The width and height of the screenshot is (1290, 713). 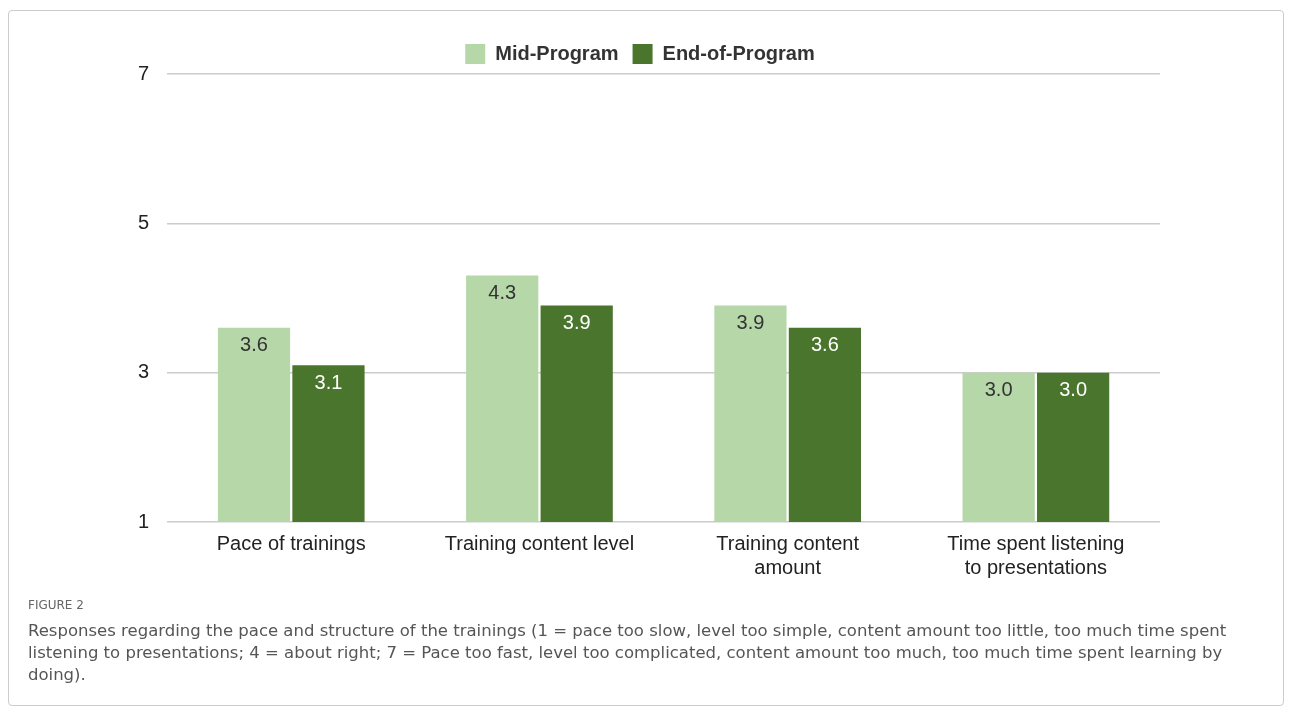 I want to click on legend-label: Mid-Program, so click(x=557, y=52).